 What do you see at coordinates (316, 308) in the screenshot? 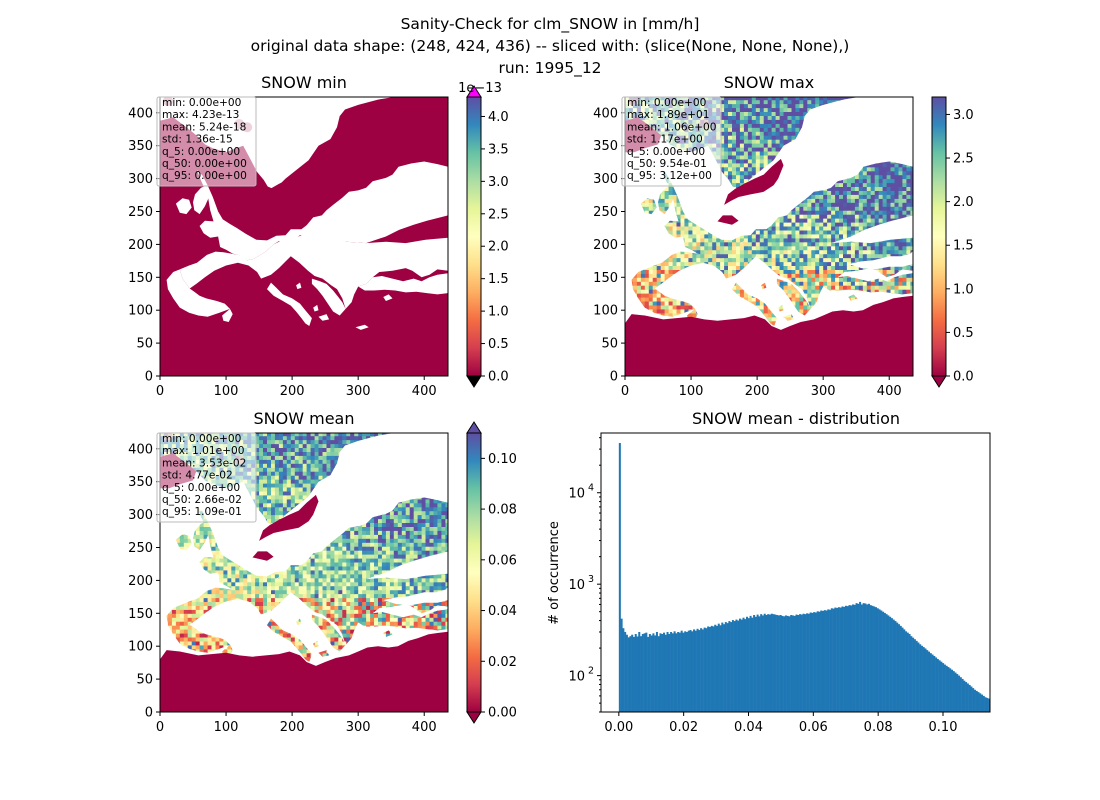
I see `mask-region` at bounding box center [316, 308].